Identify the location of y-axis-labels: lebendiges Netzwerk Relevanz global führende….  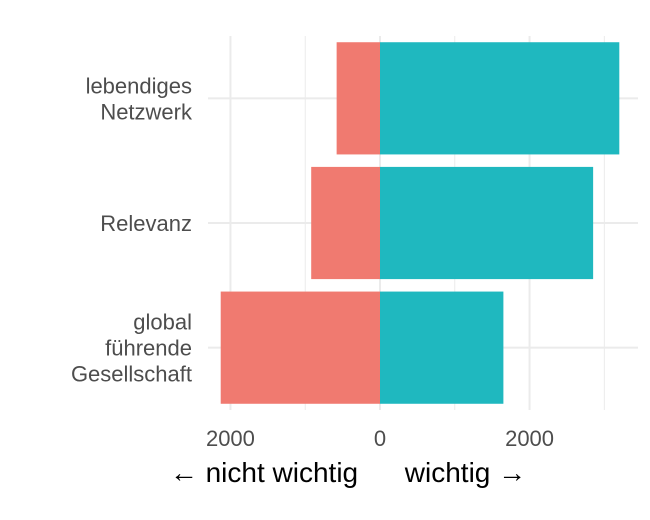
(132, 229).